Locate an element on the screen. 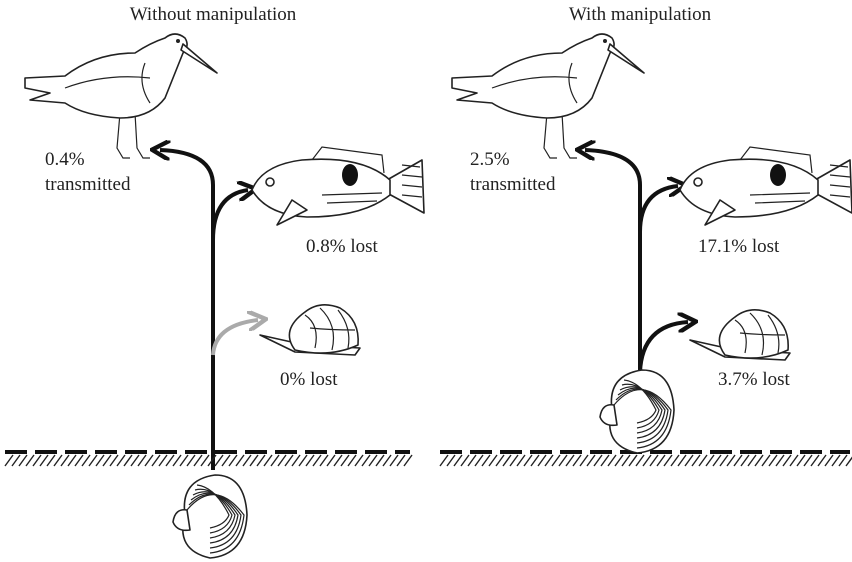 The image size is (852, 562). snail-loss: 3.7% lost is located at coordinates (754, 379).